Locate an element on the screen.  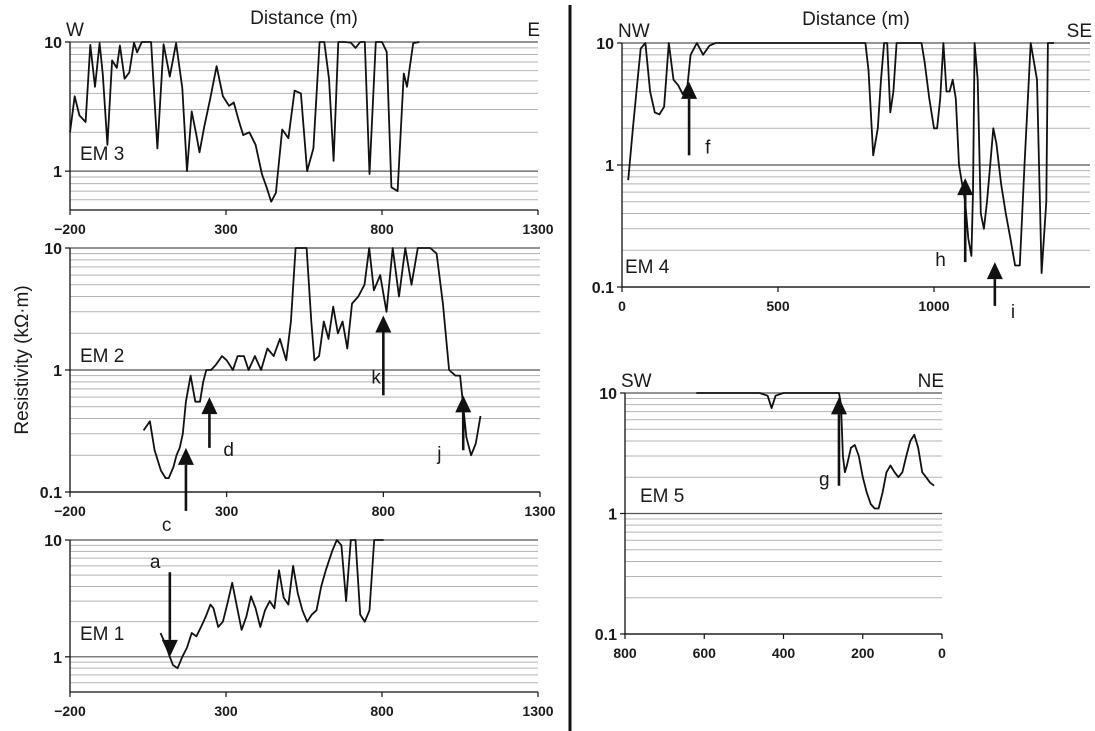
chart-em3: 1 10 −200 300 800 1300 W E Distance (m) EM 3 is located at coordinates (299, 122).